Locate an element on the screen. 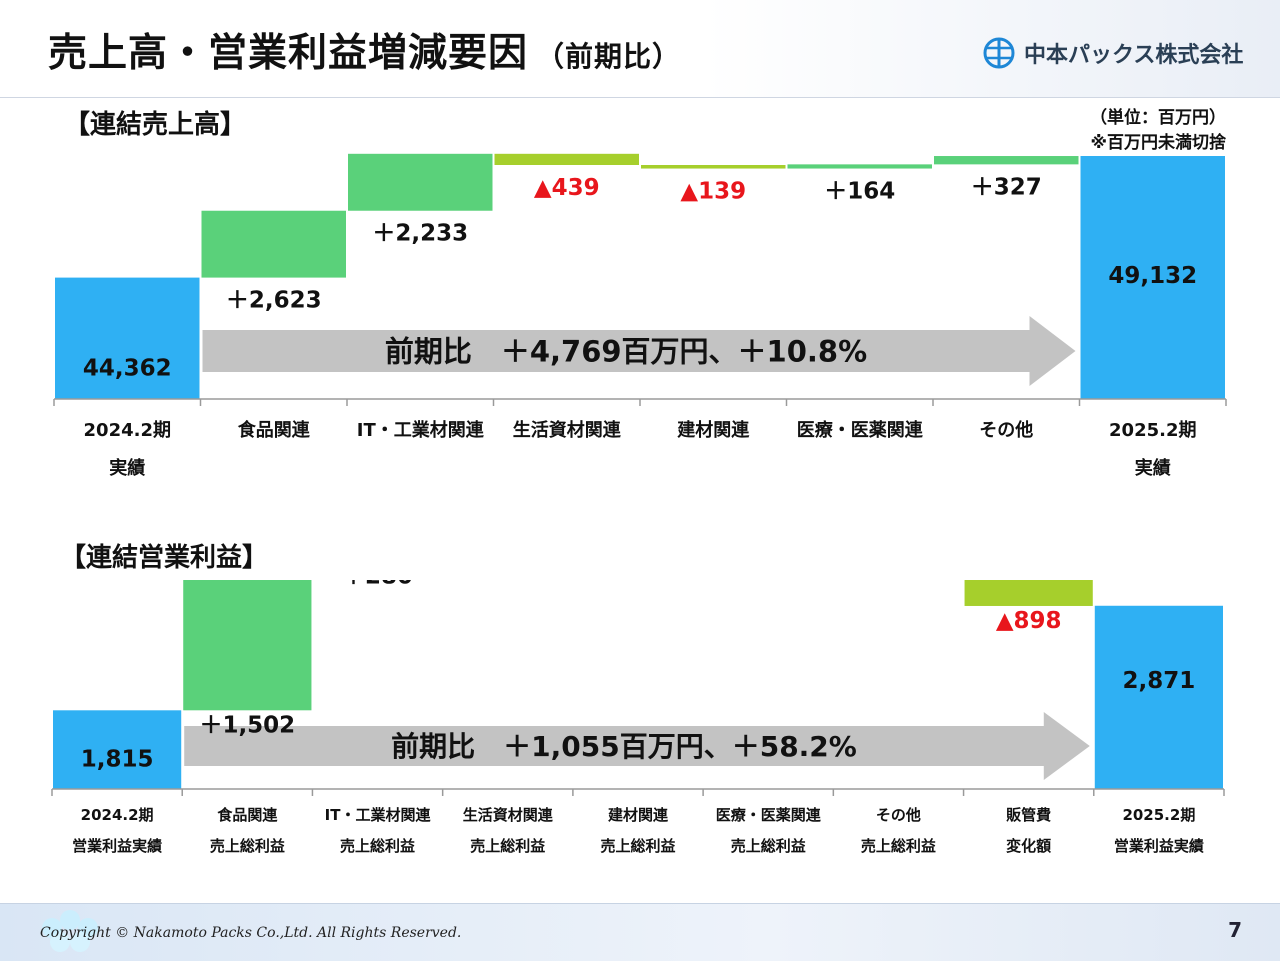  unit-line-1: （単位：百万円） is located at coordinates (1158, 118).